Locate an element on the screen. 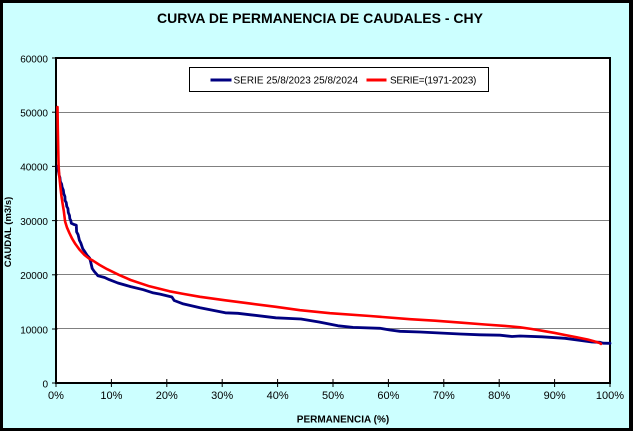 Image resolution: width=633 pixels, height=432 pixels. svg-text: SERIE 25/8/2023 25/8/2024 is located at coordinates (296, 81).